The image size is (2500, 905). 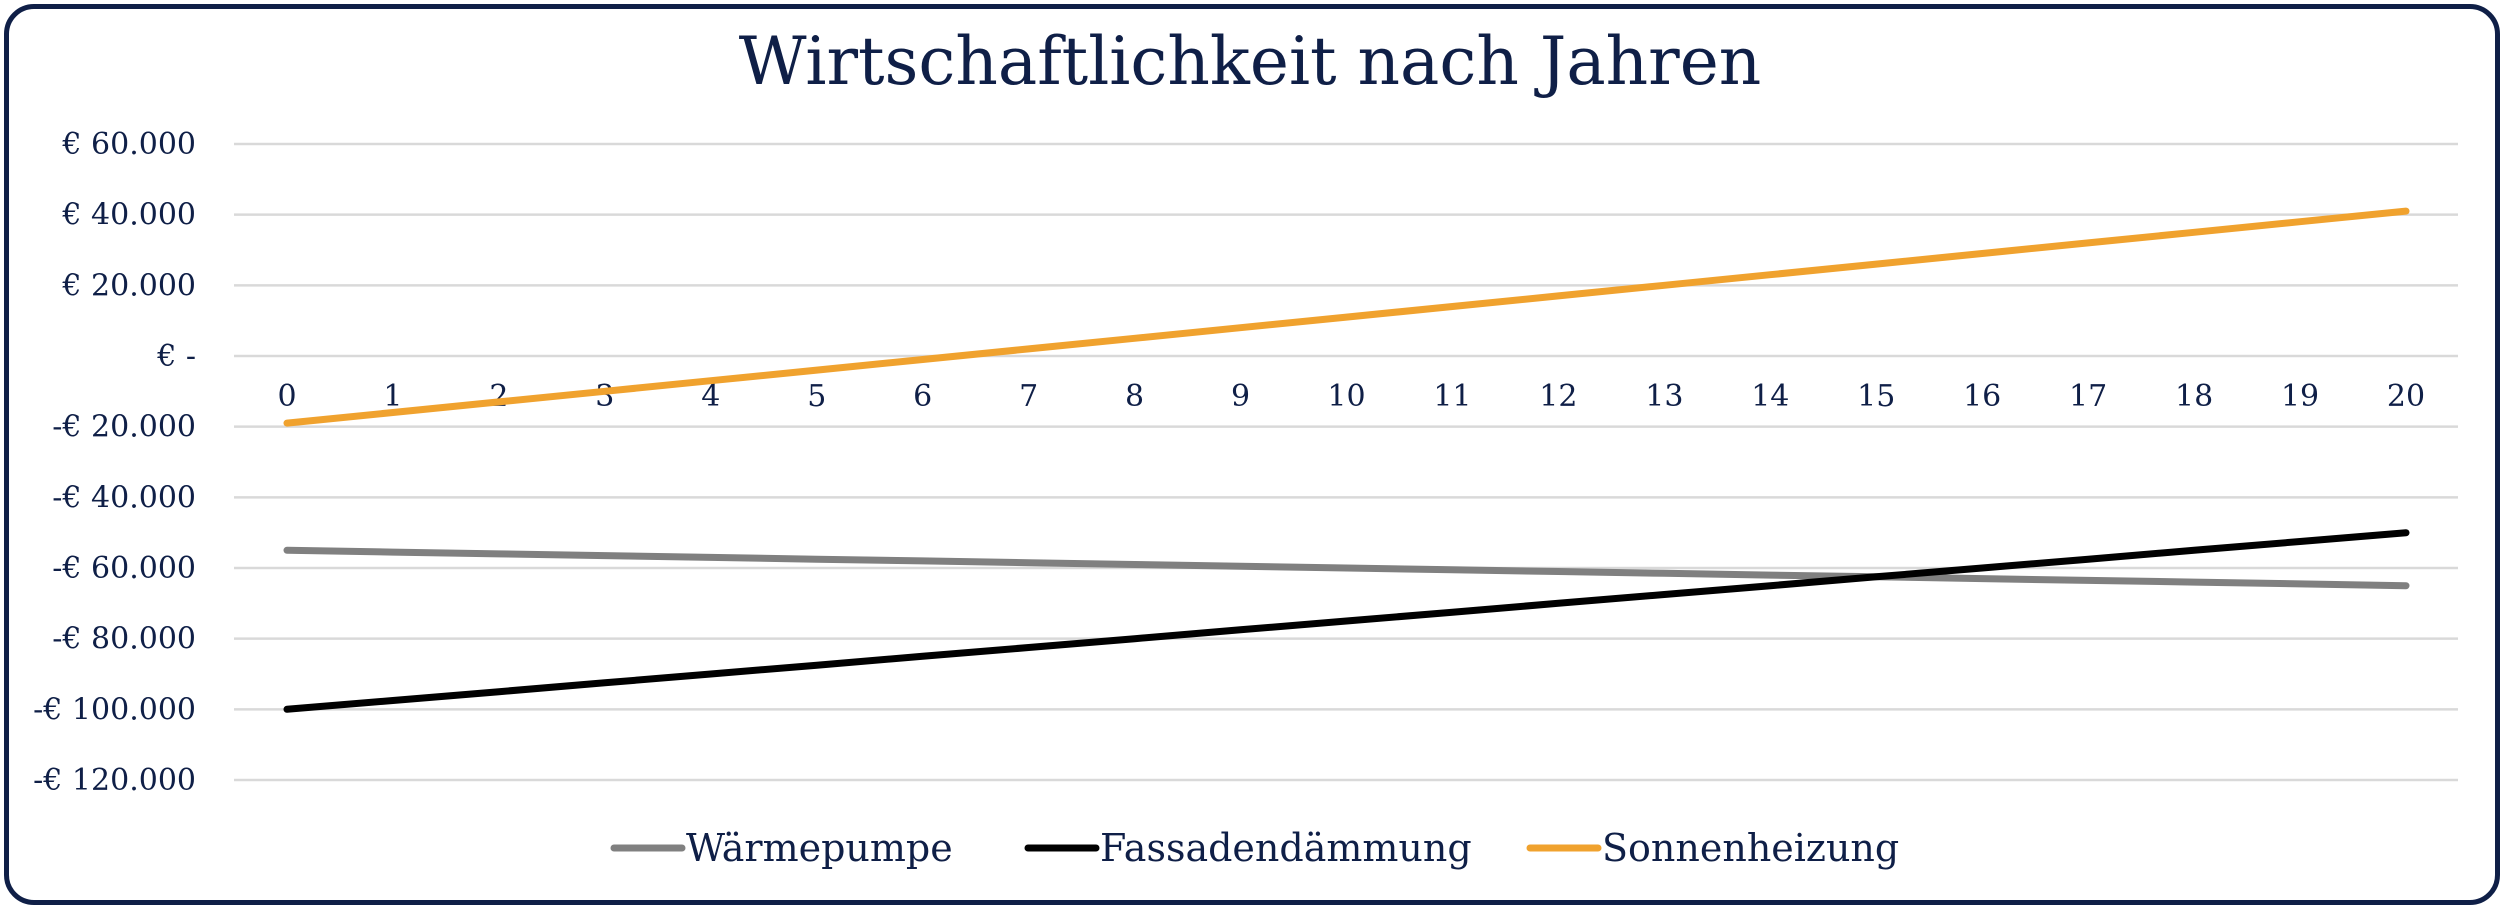 I want to click on x-tick-label: 16, so click(x=1982, y=396).